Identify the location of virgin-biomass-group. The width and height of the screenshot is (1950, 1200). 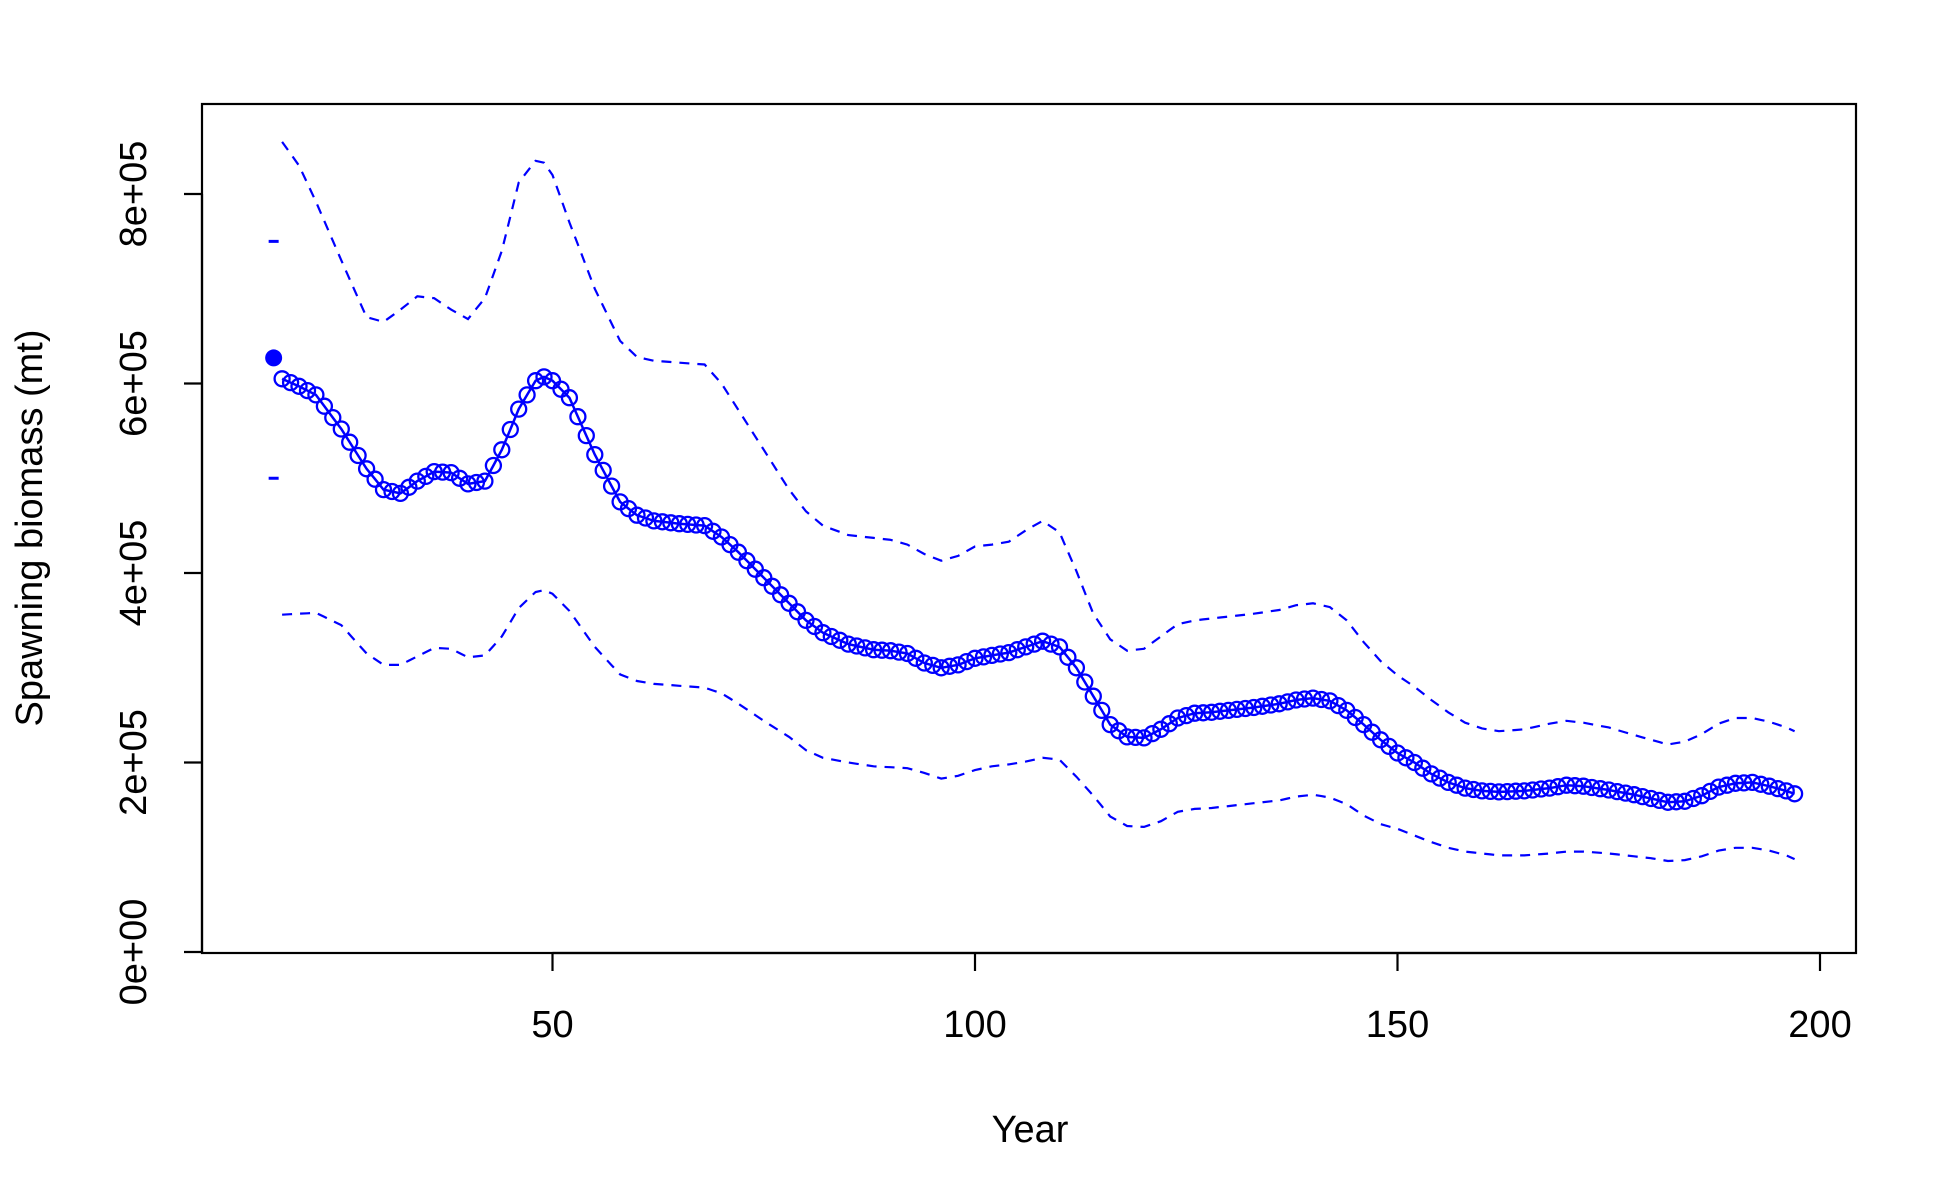
(274, 359).